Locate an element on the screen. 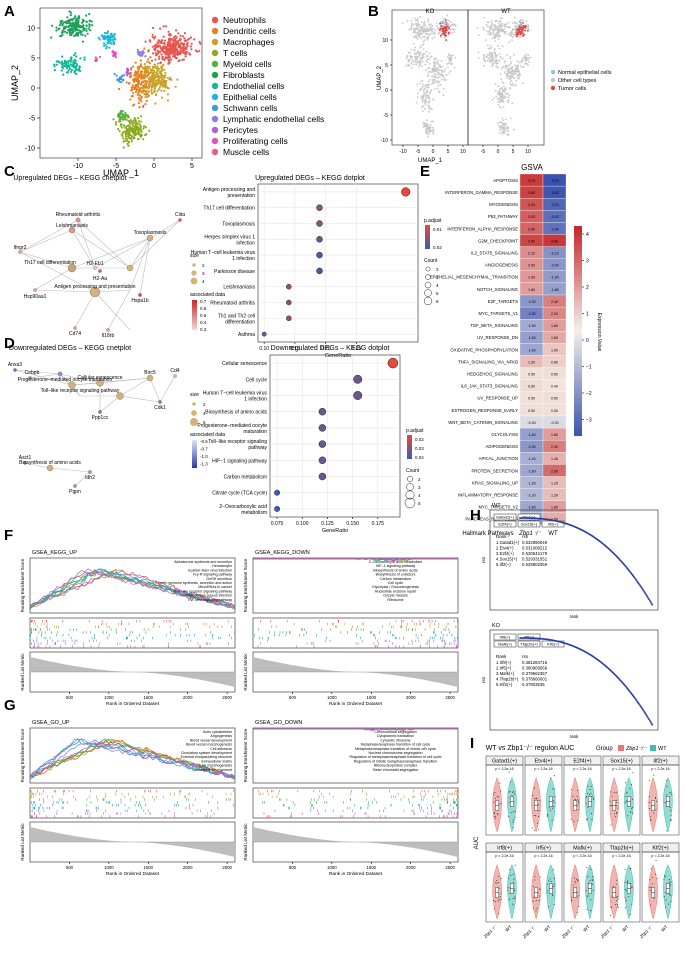 The image size is (685, 955). dot-category-label: 1 infection is located at coordinates (255, 400).